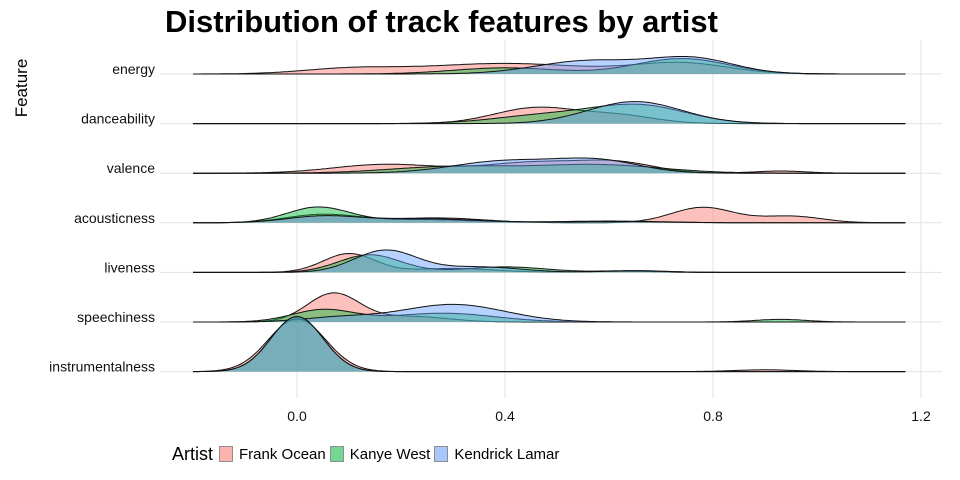 The image size is (960, 480). I want to click on ridge-instrumentalness, so click(549, 344).